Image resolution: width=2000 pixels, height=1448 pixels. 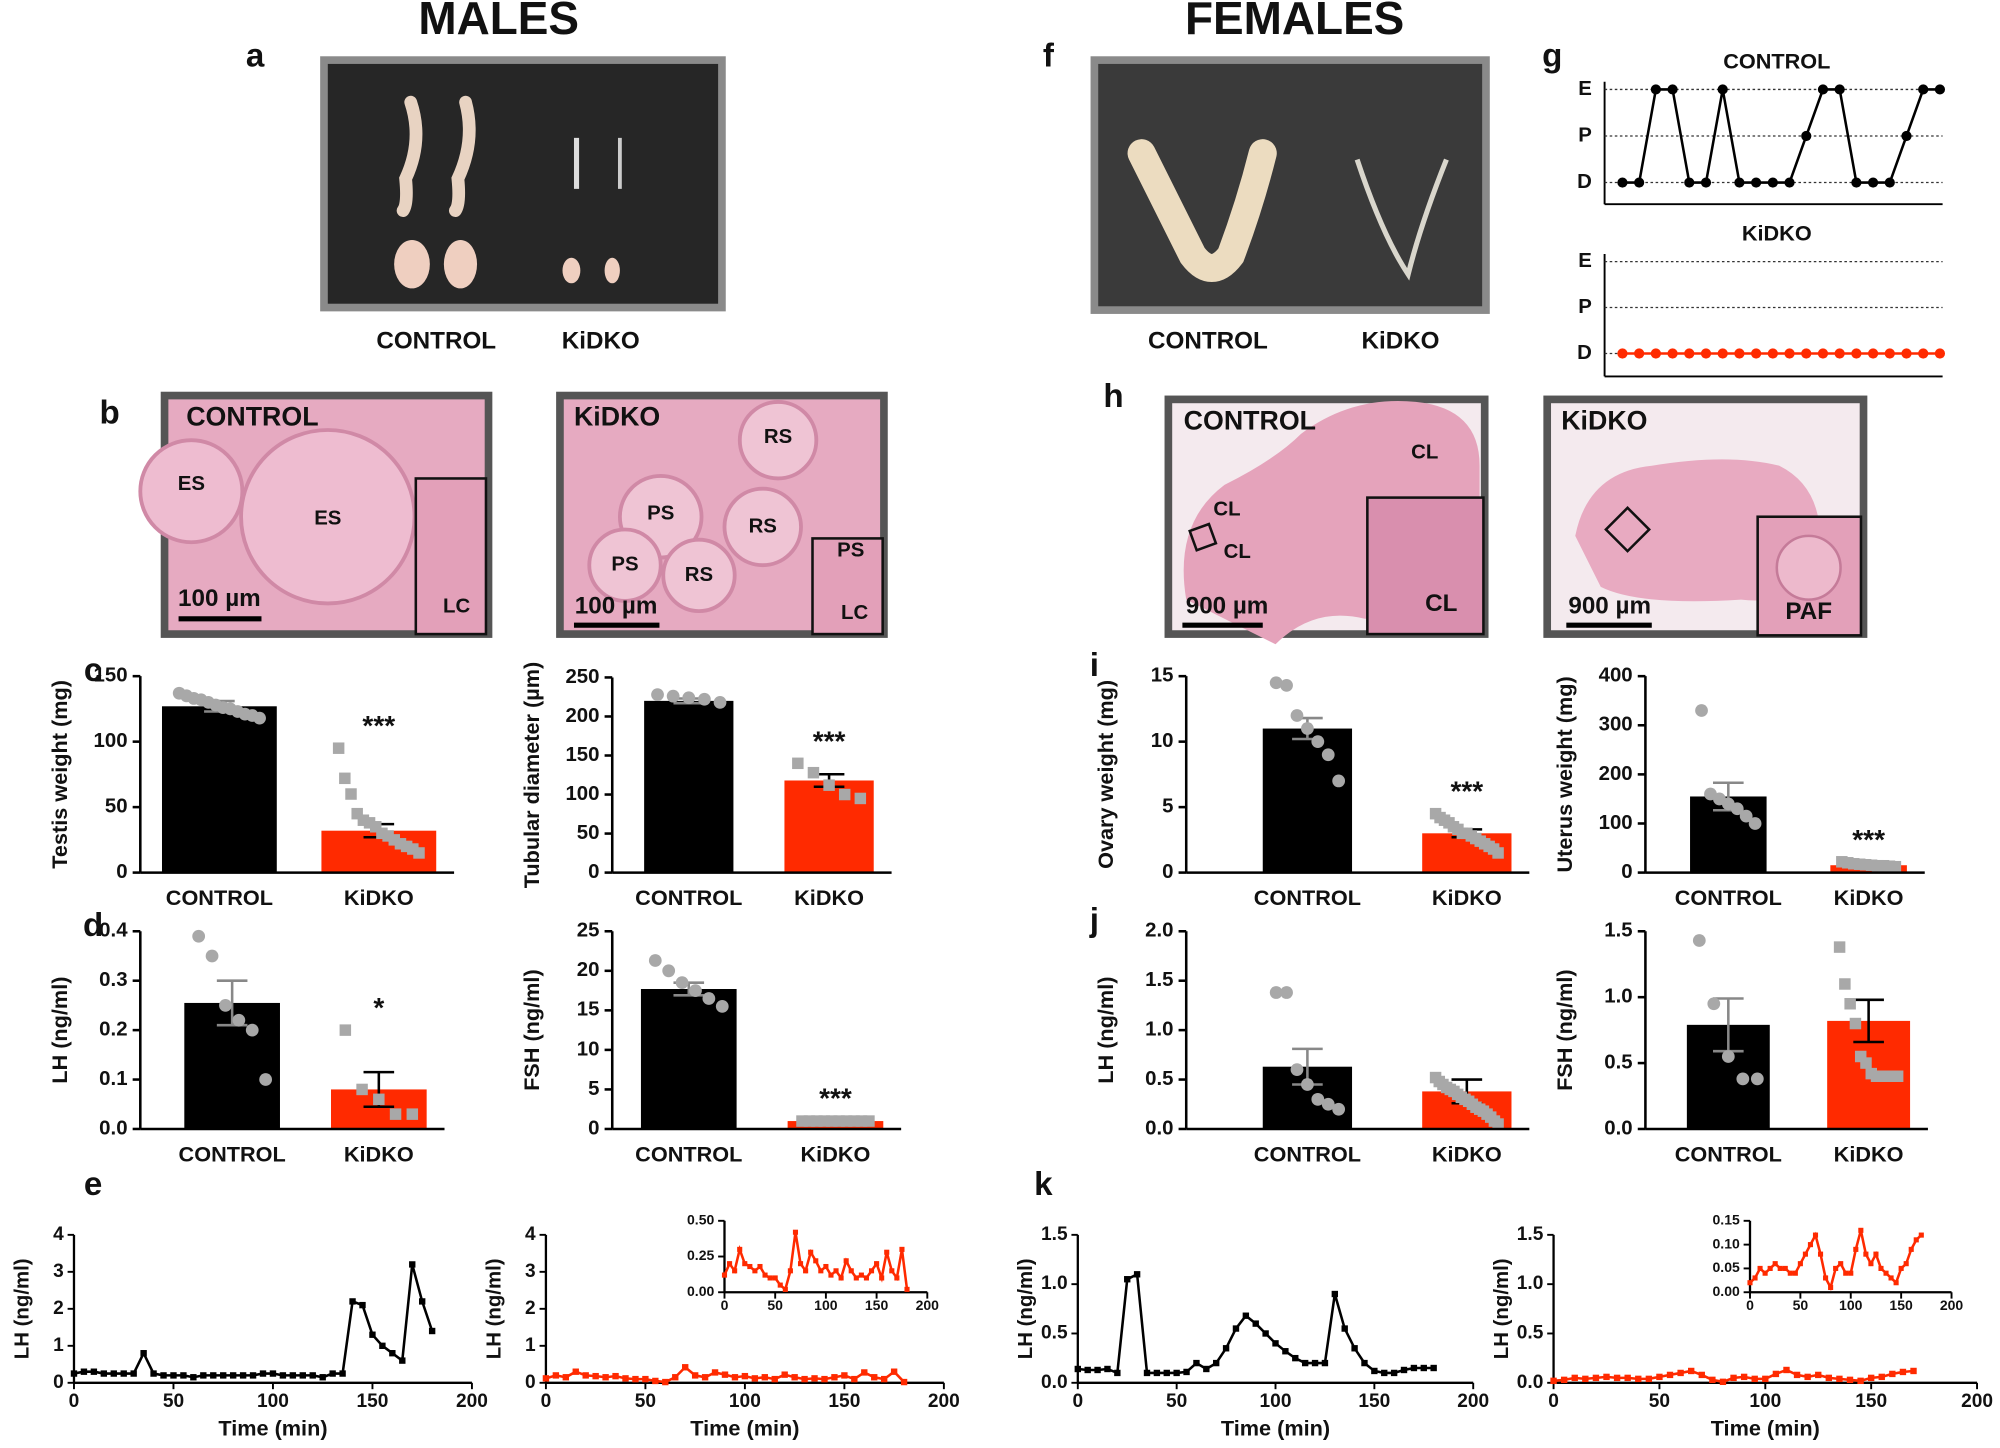 What do you see at coordinates (1094, 665) in the screenshot?
I see `panel-letter: i` at bounding box center [1094, 665].